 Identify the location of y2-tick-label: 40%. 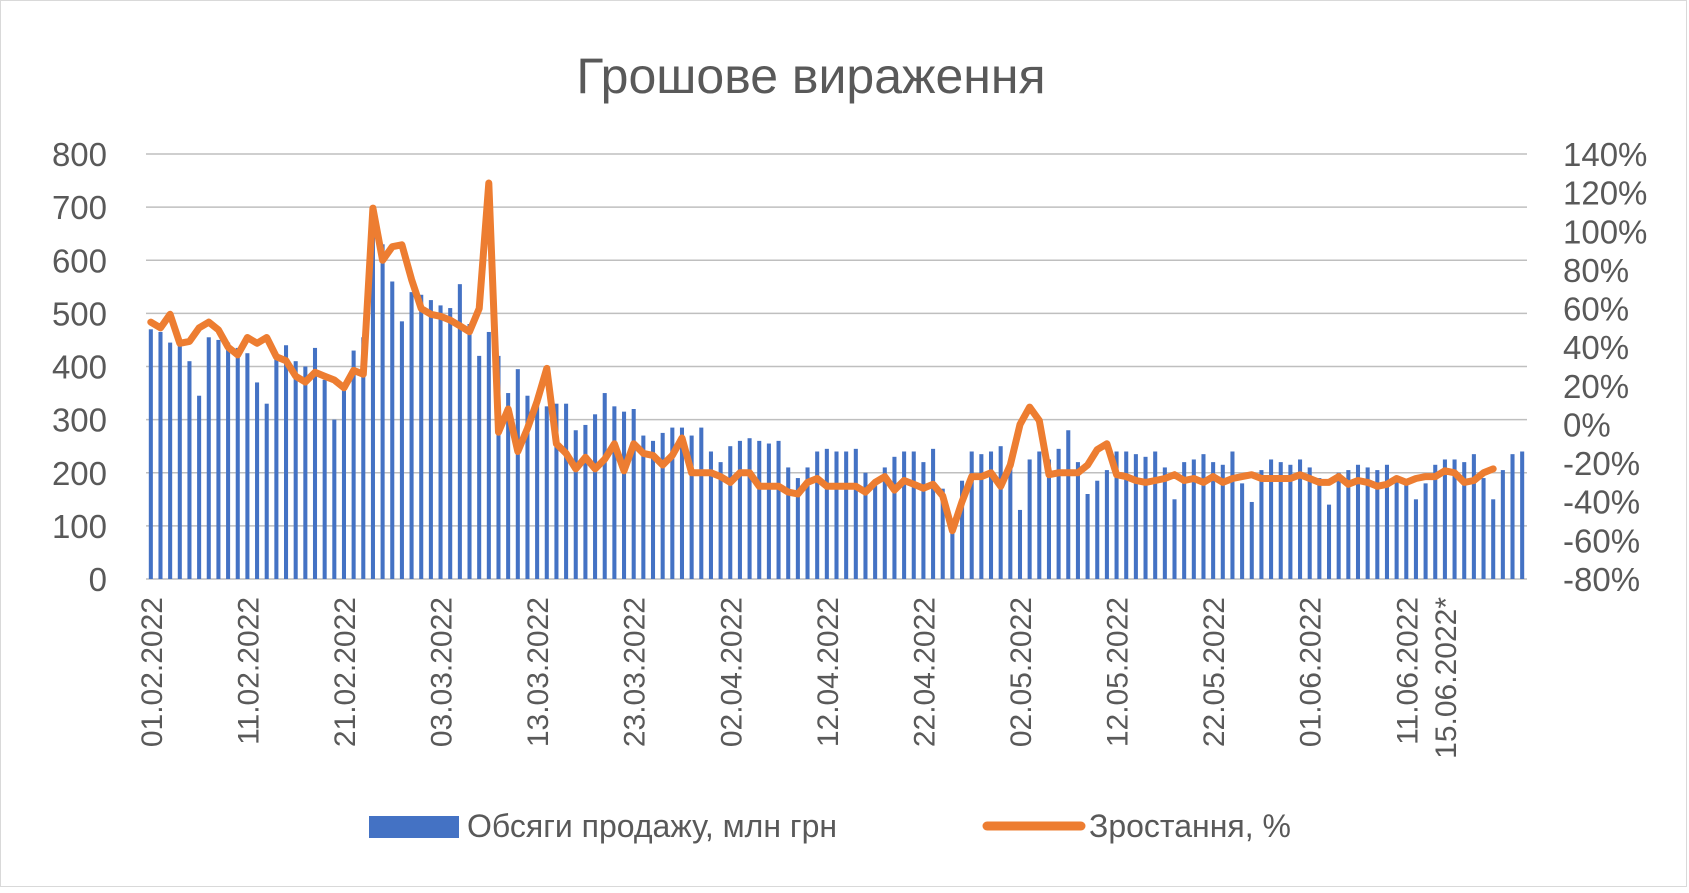
(1596, 347).